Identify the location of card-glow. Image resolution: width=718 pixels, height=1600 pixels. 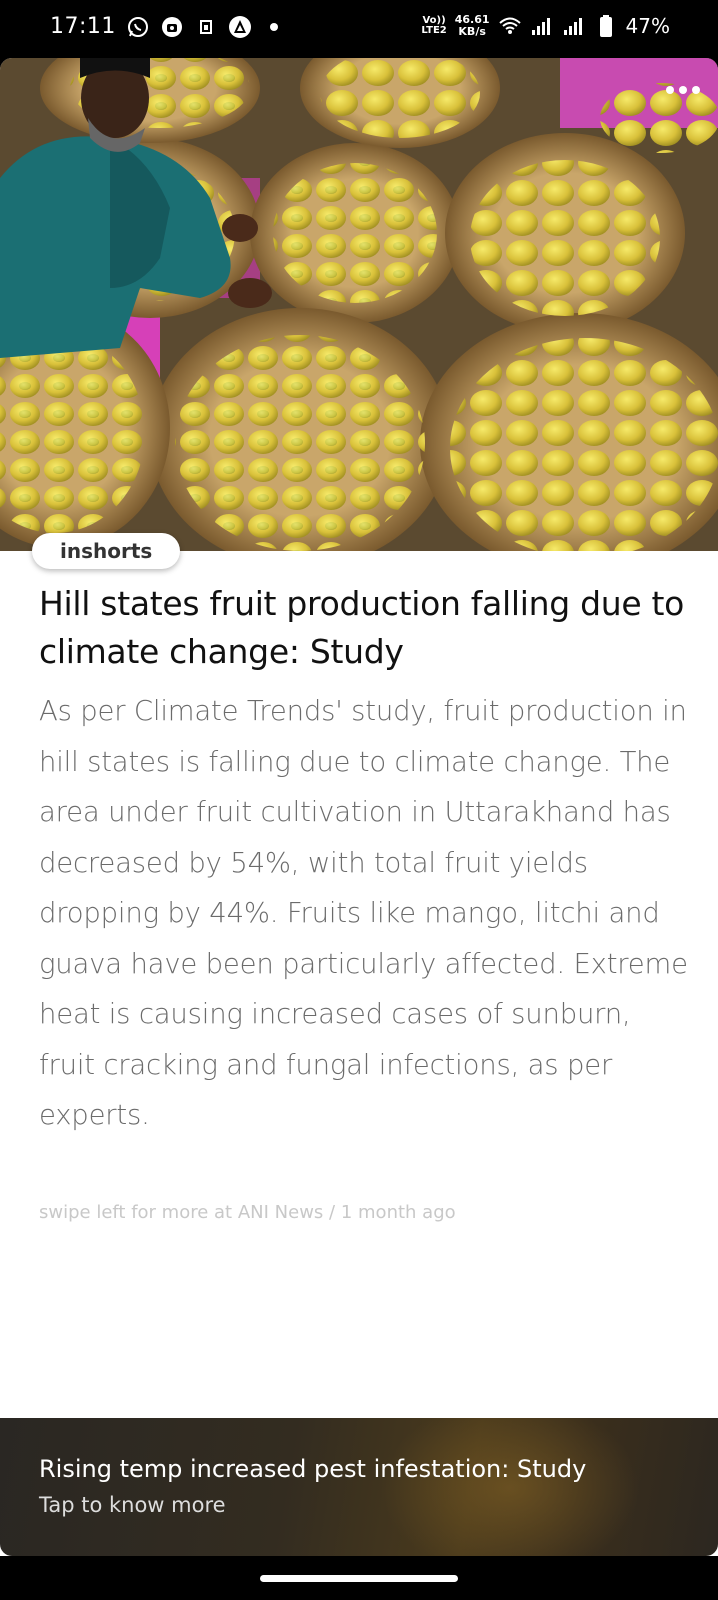
(510, 1487).